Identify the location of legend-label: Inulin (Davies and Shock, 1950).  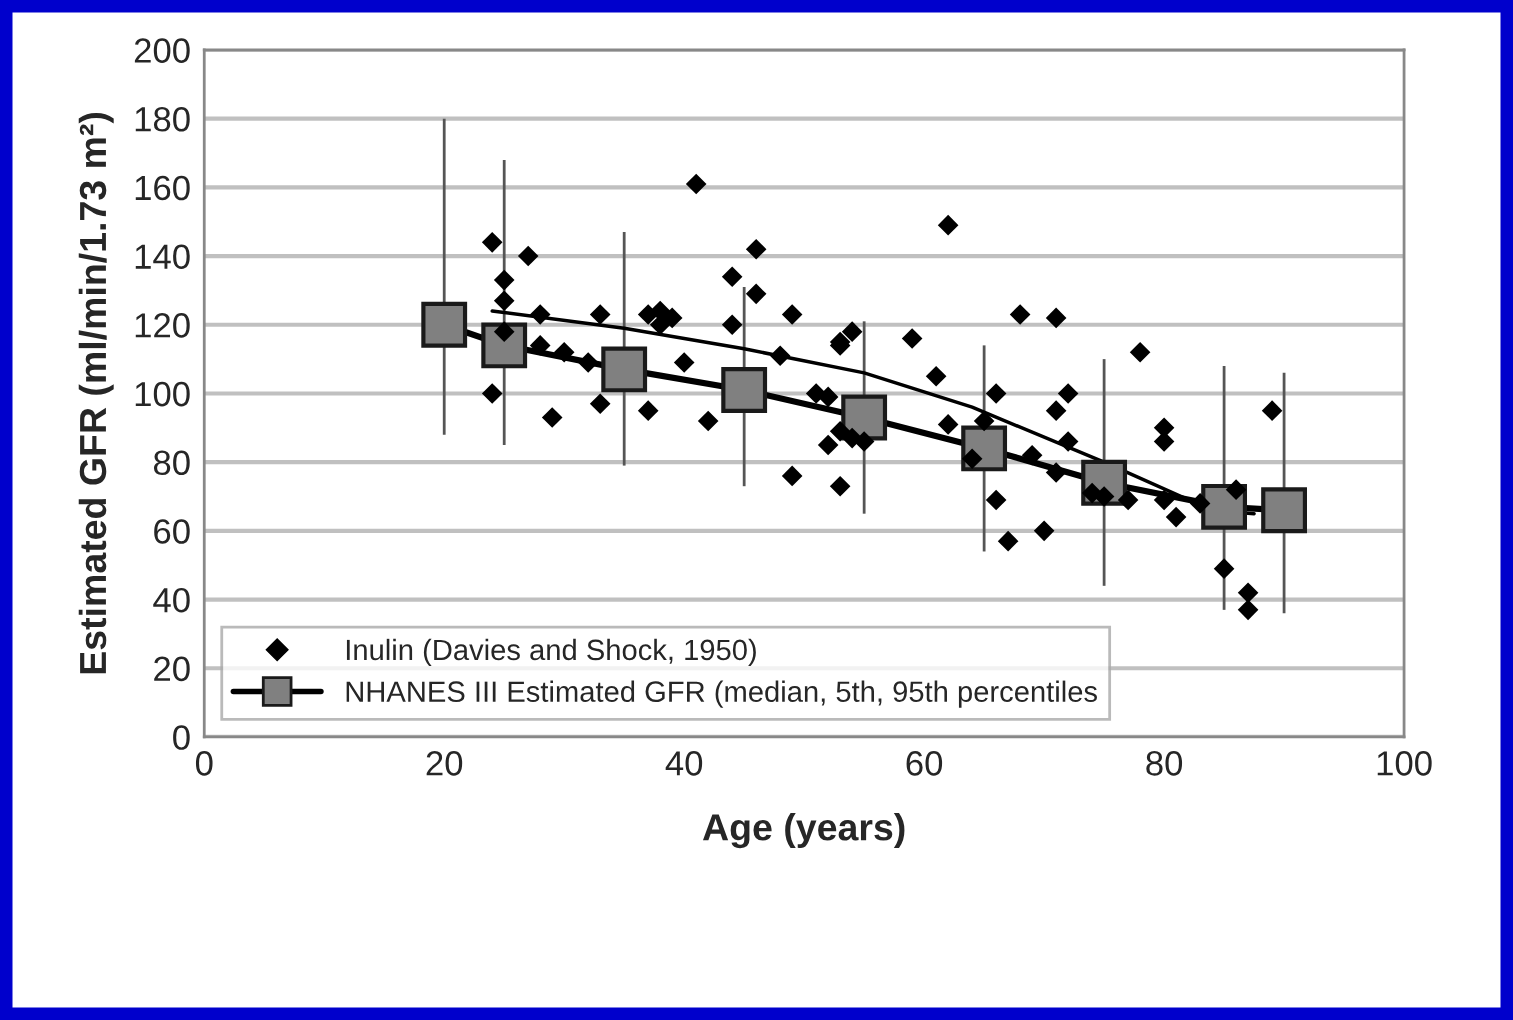
(551, 652).